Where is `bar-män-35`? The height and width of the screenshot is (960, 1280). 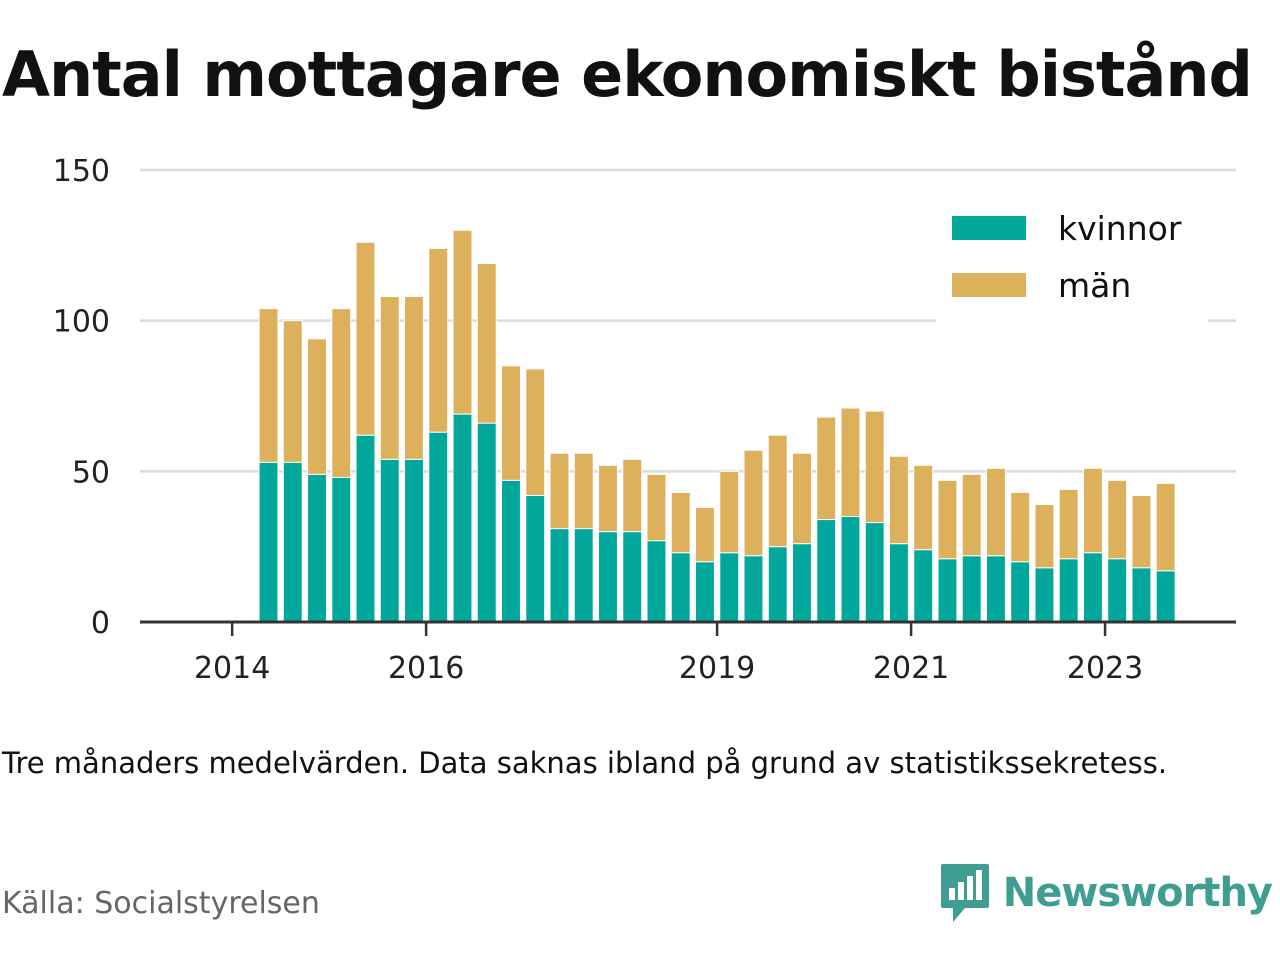 bar-män-35 is located at coordinates (1117, 519).